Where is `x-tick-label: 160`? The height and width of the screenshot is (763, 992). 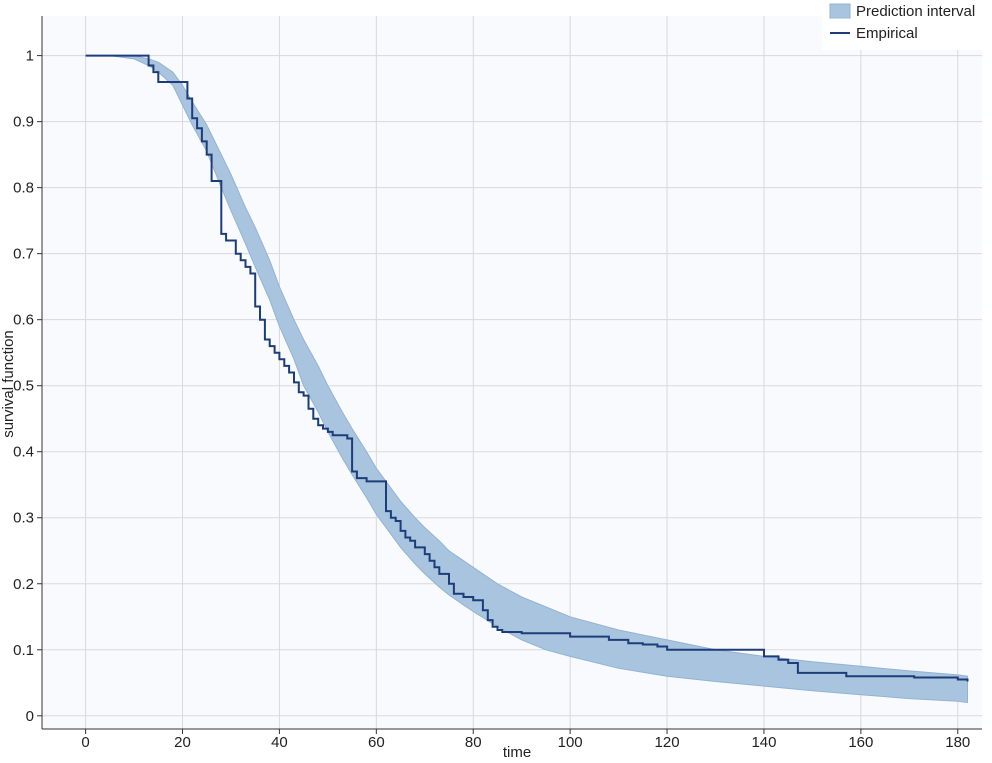
x-tick-label: 160 is located at coordinates (860, 742).